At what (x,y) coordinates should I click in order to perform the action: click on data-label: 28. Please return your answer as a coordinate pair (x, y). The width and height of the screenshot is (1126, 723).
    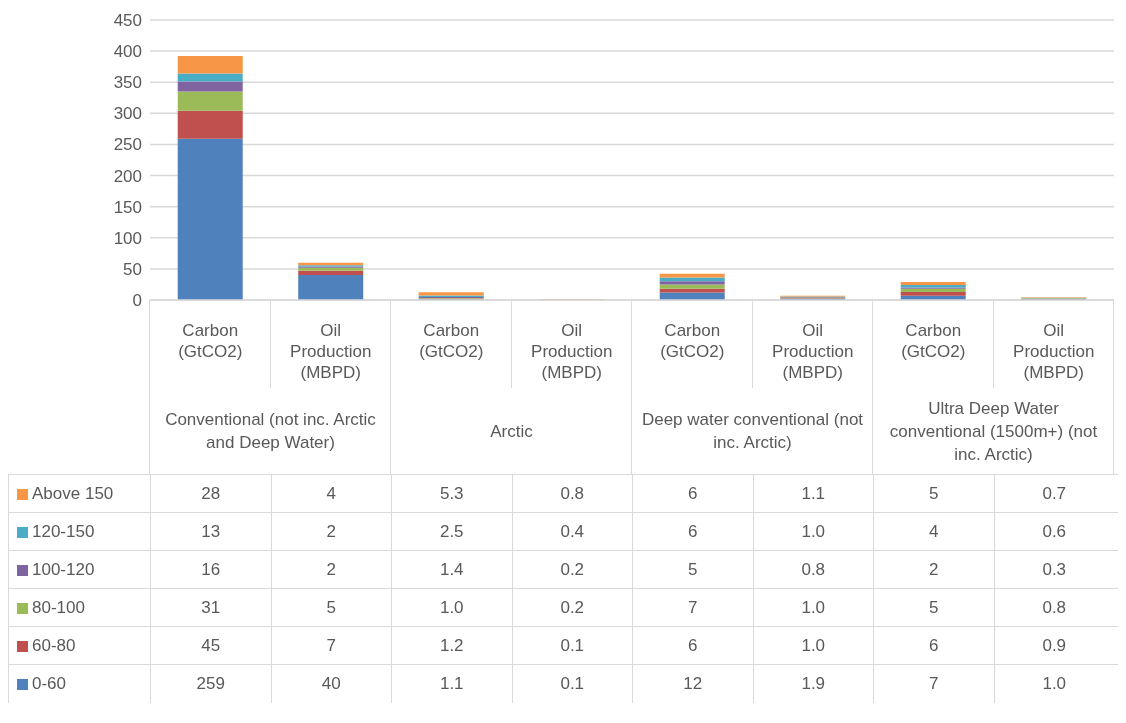
    Looking at the image, I should click on (210, 494).